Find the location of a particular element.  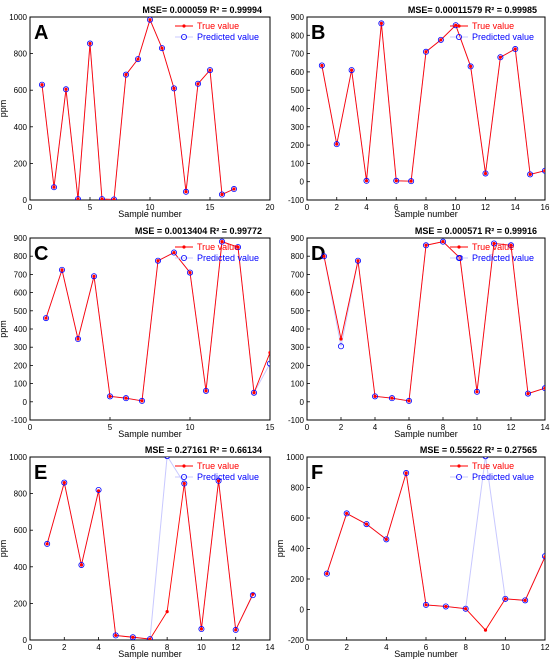

panel-label: F is located at coordinates (317, 473).